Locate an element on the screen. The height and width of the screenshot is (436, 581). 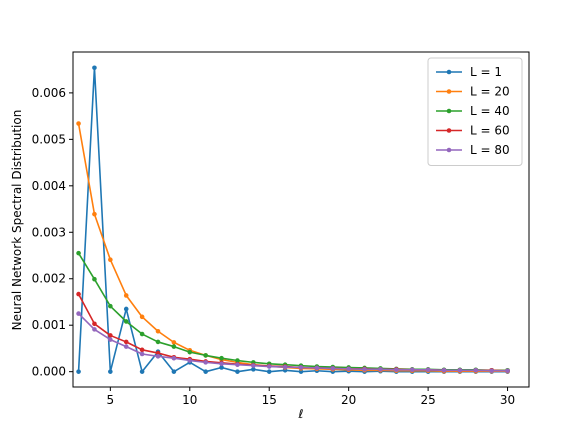
x-tick-label: 15 is located at coordinates (269, 400).